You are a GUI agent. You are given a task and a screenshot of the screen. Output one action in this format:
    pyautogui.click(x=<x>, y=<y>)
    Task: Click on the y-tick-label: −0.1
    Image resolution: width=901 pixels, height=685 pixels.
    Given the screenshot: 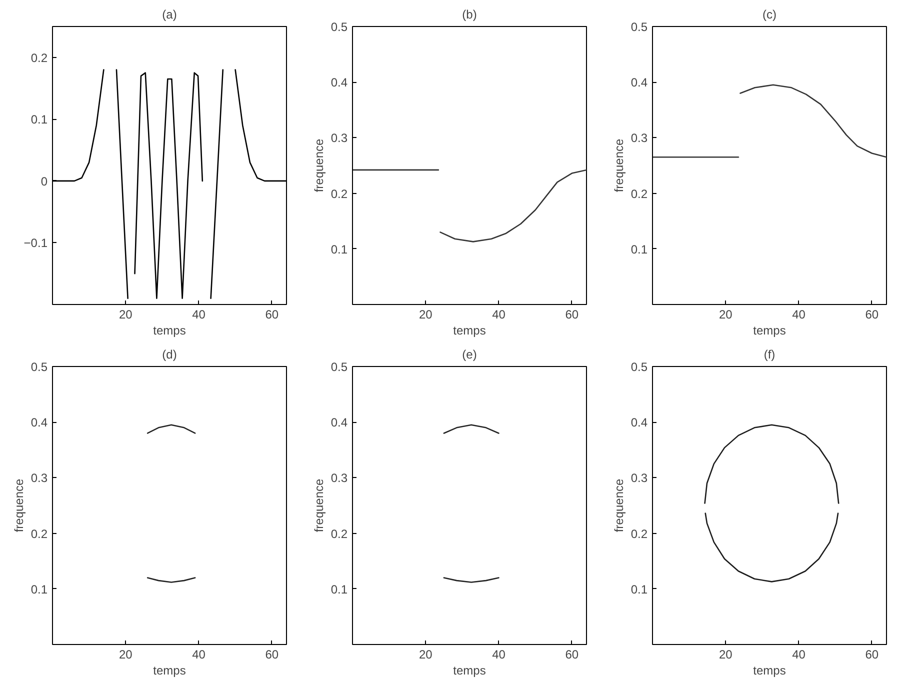 What is the action you would take?
    pyautogui.click(x=36, y=243)
    